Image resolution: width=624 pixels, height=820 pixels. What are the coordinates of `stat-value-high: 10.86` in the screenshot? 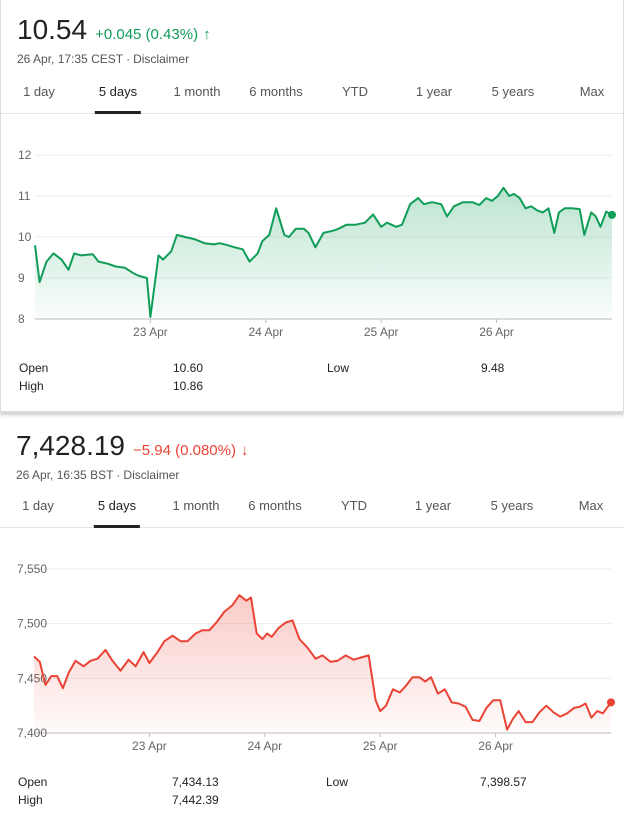 It's located at (188, 386).